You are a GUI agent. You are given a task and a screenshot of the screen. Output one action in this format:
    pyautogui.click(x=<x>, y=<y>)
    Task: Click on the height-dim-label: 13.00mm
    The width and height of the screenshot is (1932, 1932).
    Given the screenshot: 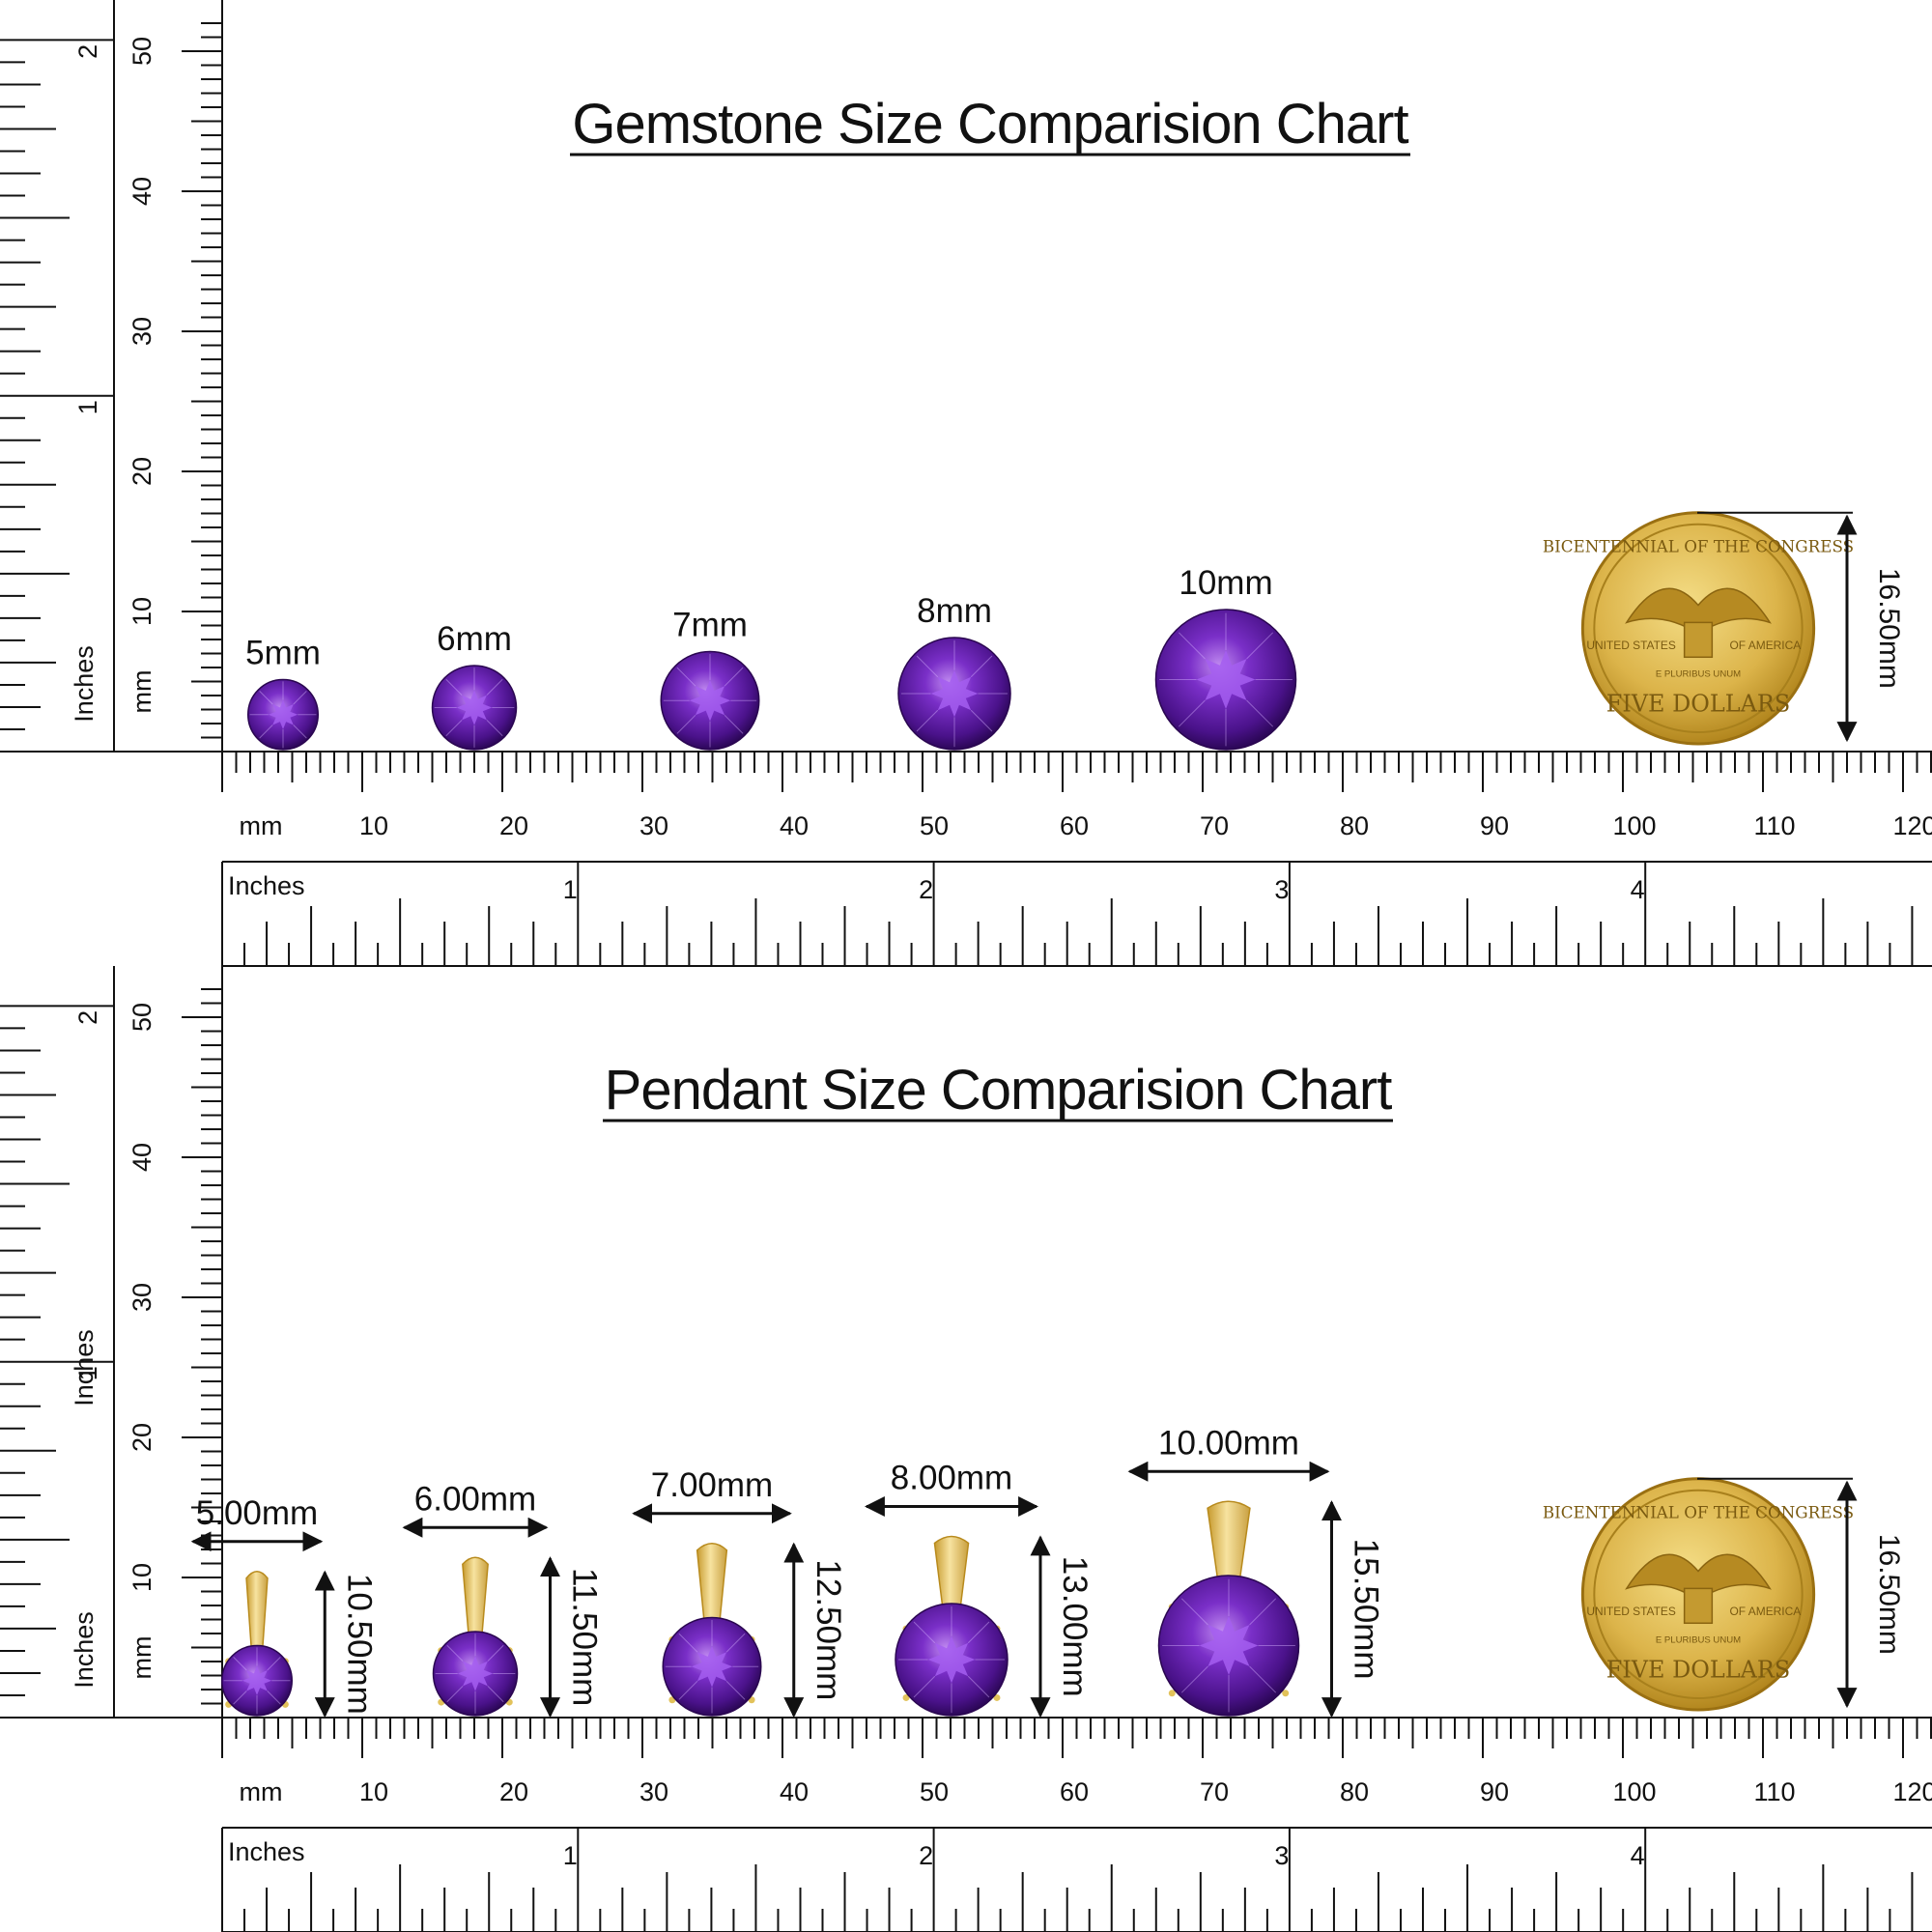 What is the action you would take?
    pyautogui.click(x=1075, y=1626)
    